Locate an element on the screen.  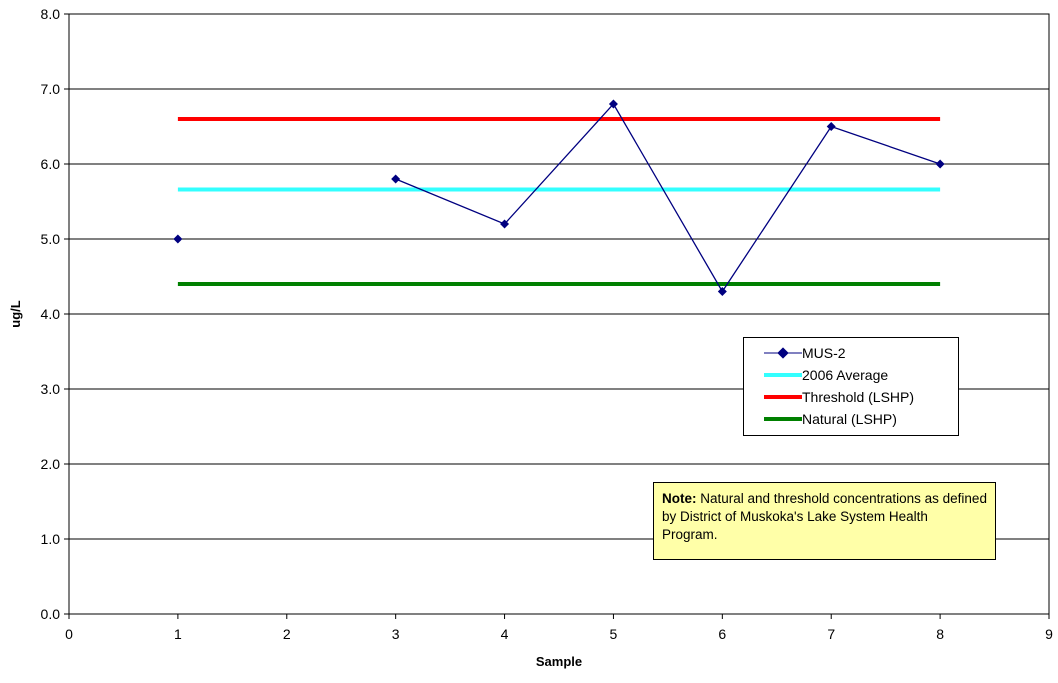
legend-item: Threshold (LSHP) is located at coordinates (861, 397).